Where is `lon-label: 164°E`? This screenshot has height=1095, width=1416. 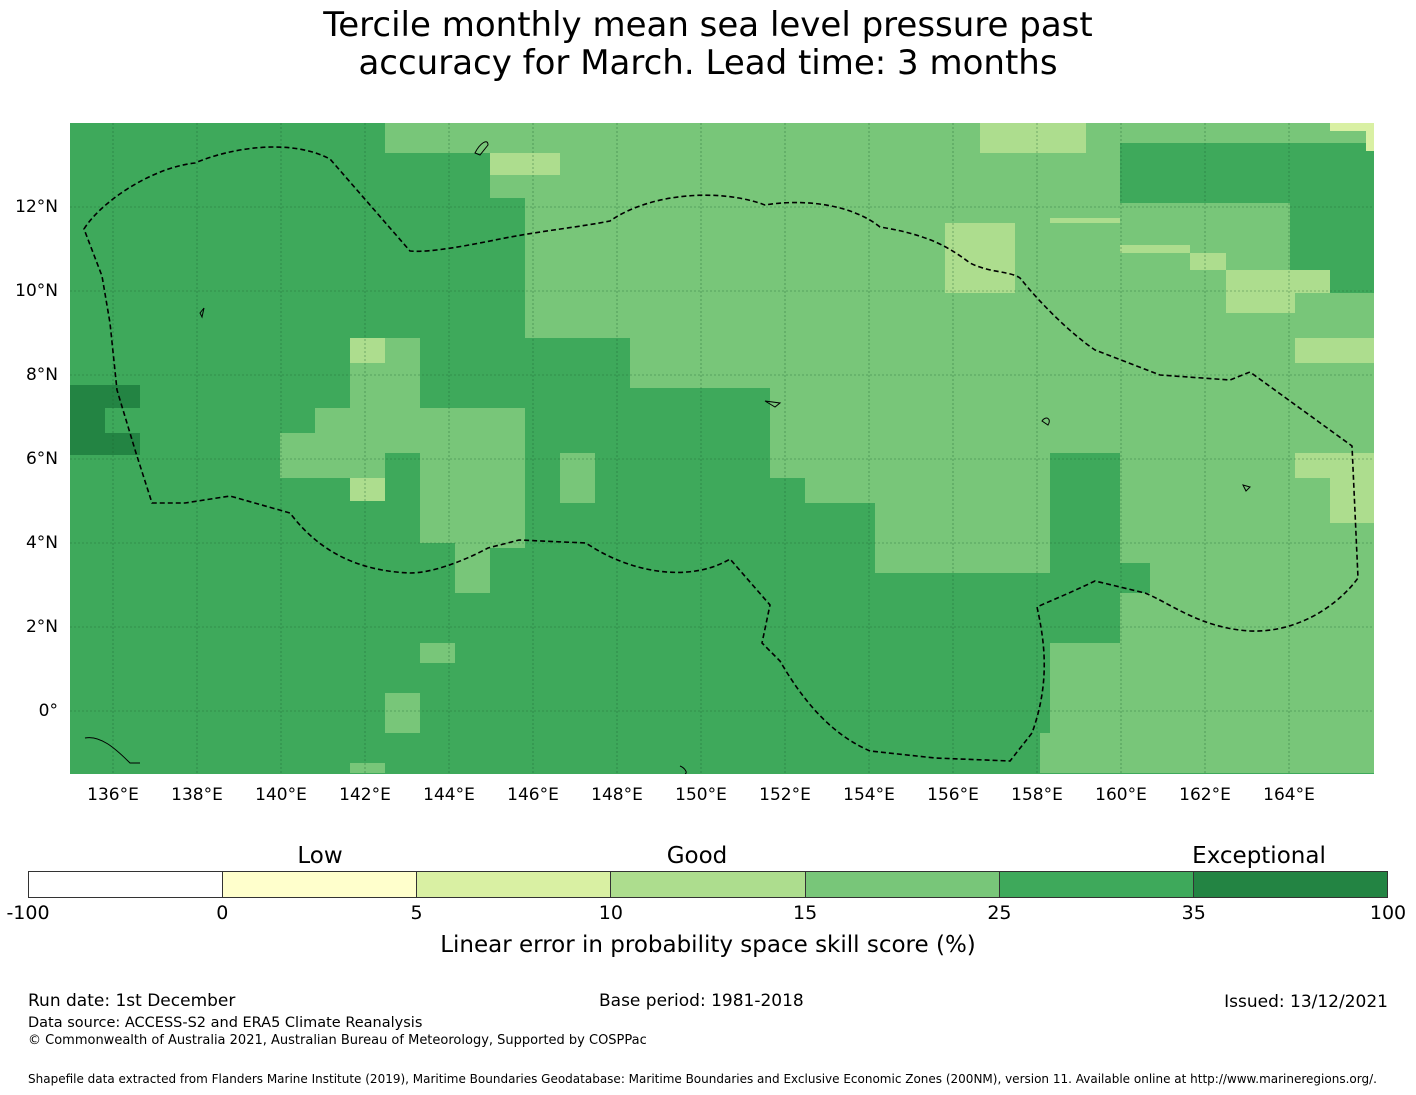 lon-label: 164°E is located at coordinates (1289, 795).